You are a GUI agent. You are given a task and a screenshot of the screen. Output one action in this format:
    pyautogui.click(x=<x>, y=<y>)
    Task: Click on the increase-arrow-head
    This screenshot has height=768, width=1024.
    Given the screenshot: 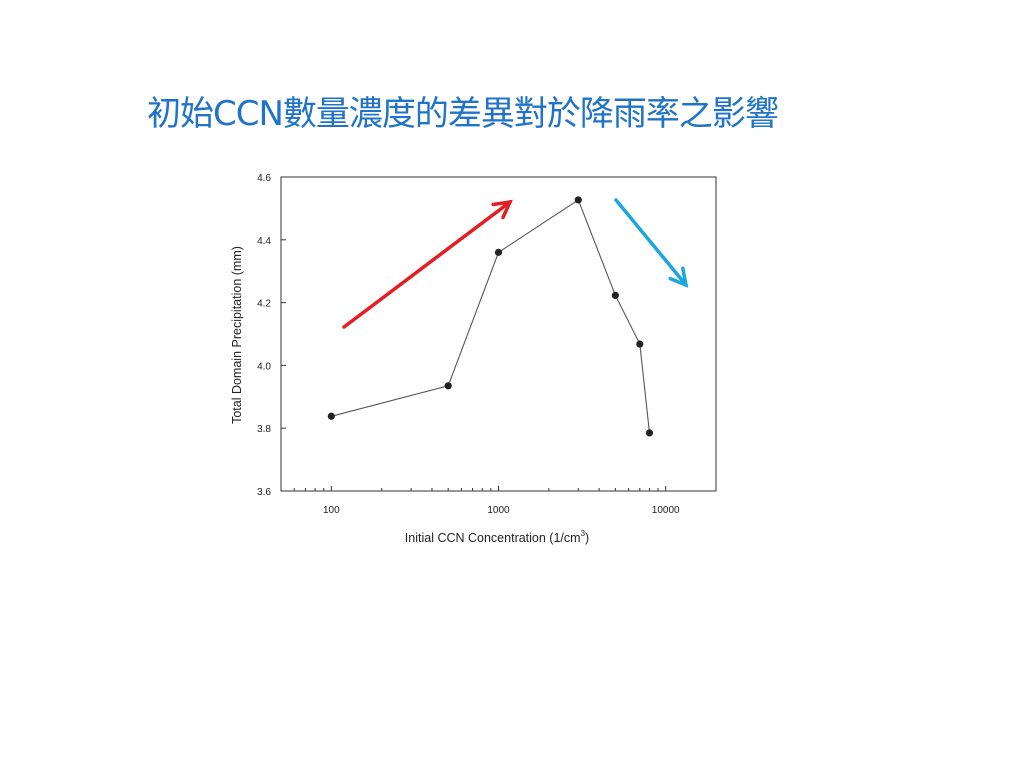 What is the action you would take?
    pyautogui.click(x=502, y=209)
    